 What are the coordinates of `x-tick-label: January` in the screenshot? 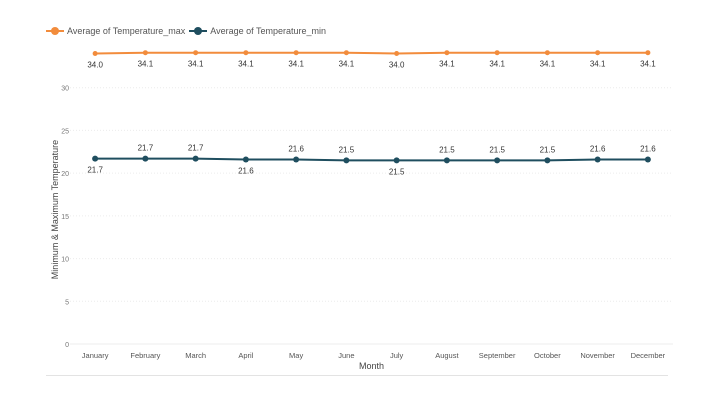 It's located at (95, 355).